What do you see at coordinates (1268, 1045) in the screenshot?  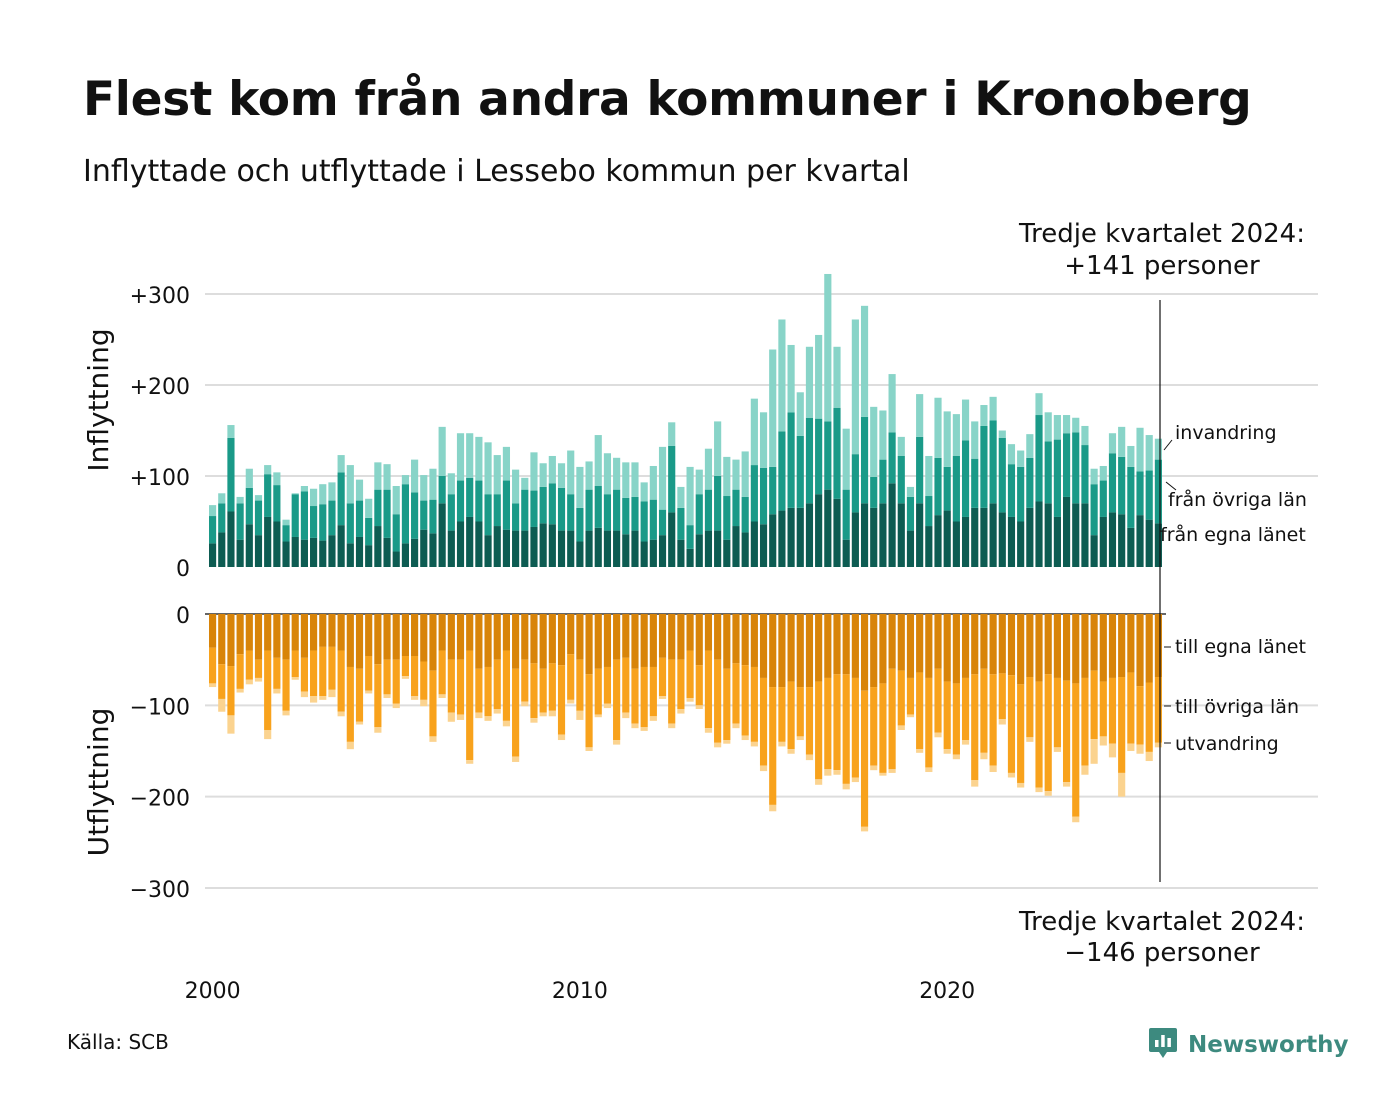 I see `brand-name: Newsworthy` at bounding box center [1268, 1045].